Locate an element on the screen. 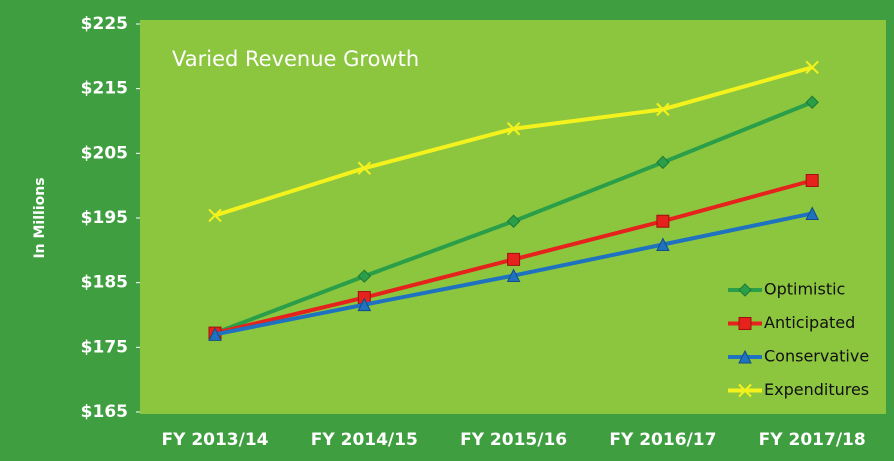 The image size is (894, 461). x-tick-label: FY 2013/14 is located at coordinates (214, 440).